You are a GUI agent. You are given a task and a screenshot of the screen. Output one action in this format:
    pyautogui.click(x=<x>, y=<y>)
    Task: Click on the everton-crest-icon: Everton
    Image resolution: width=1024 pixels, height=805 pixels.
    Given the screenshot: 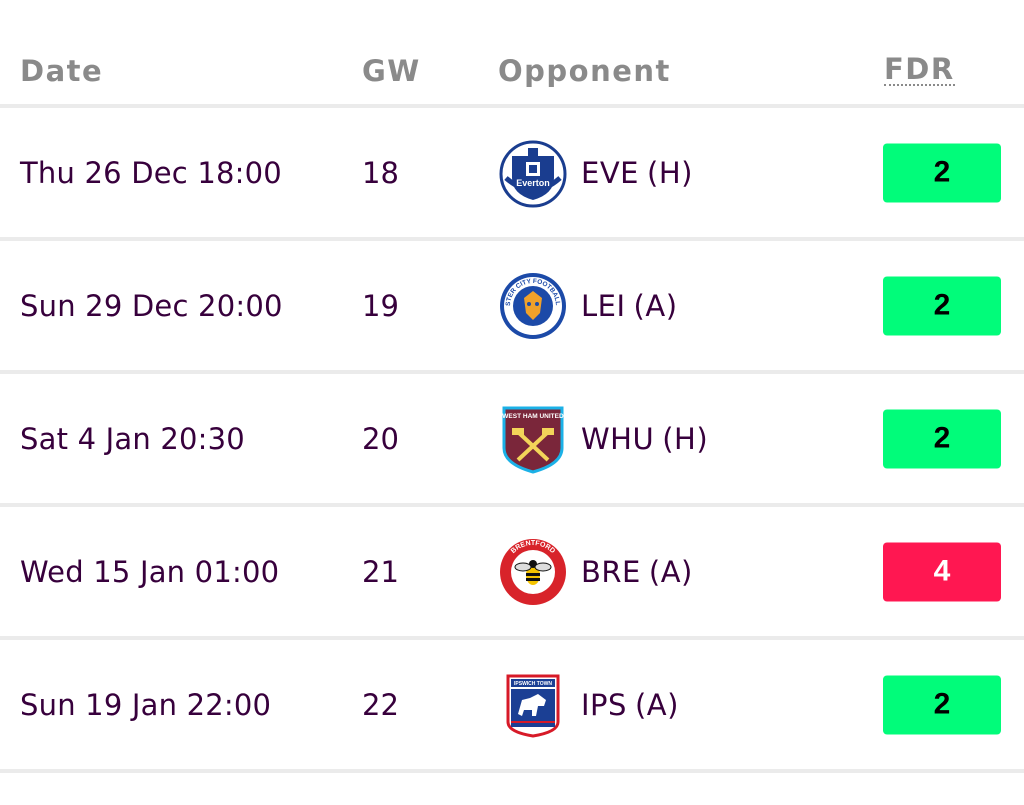 What is the action you would take?
    pyautogui.click(x=533, y=173)
    